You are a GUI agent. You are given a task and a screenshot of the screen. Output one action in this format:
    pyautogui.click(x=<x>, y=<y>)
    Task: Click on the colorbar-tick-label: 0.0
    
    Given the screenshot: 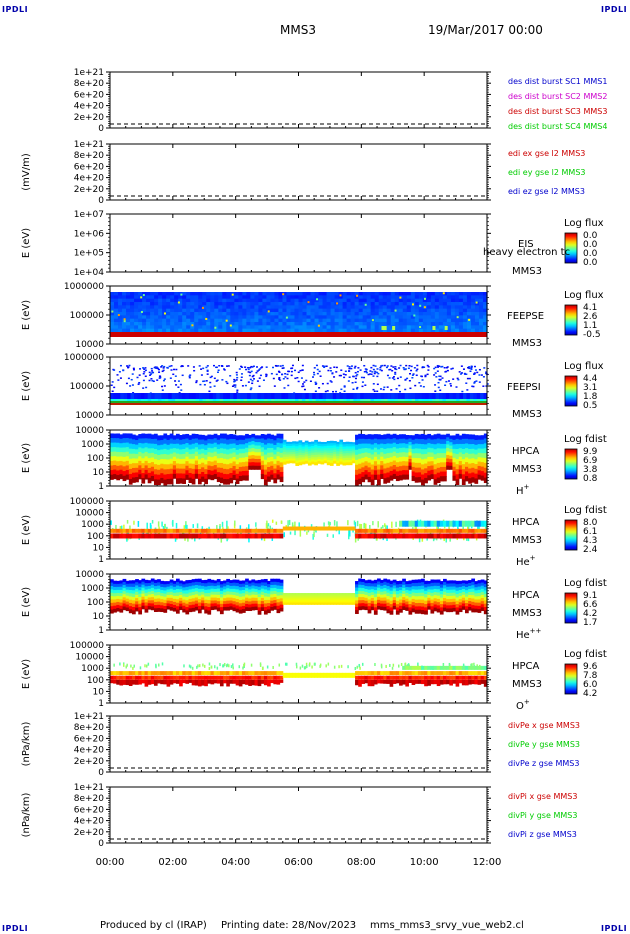 What is the action you would take?
    pyautogui.click(x=590, y=245)
    